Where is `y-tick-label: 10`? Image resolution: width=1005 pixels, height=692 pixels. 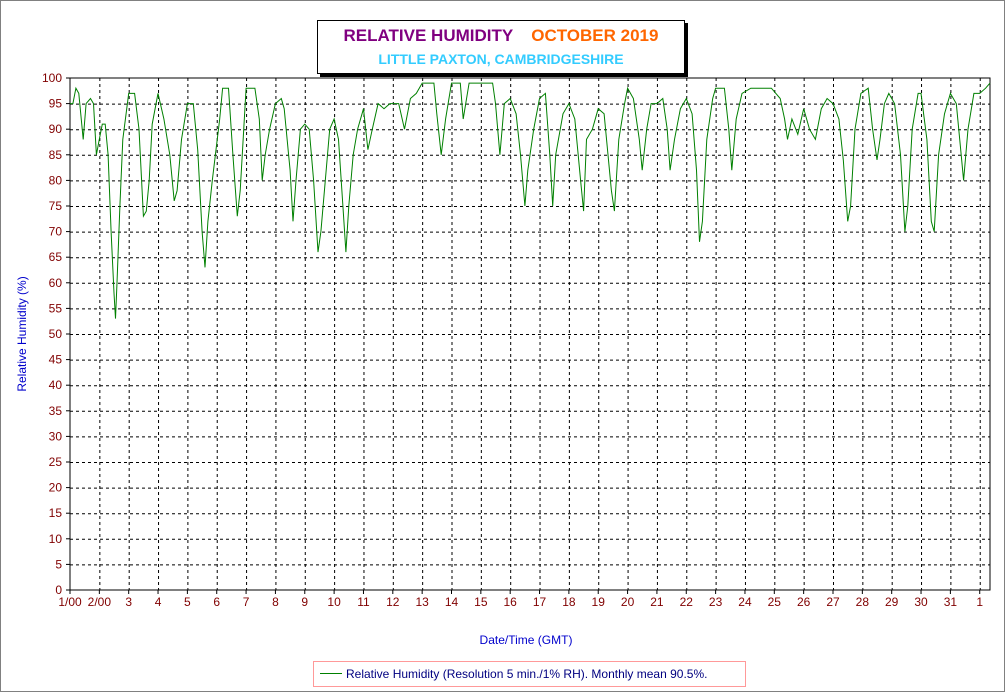
y-tick-label: 10 is located at coordinates (56, 539).